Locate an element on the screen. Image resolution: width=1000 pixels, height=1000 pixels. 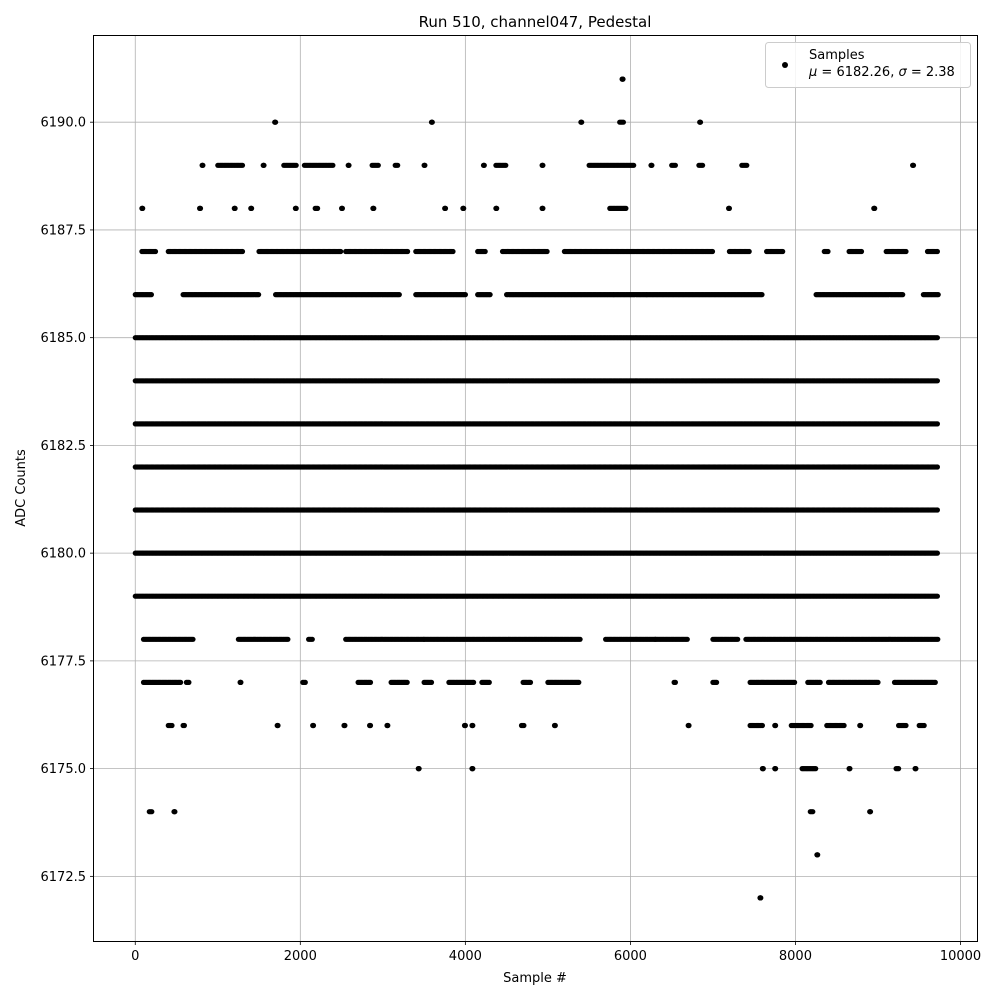
chart-title: Run 510, channel047, Pedestal is located at coordinates (535, 22).